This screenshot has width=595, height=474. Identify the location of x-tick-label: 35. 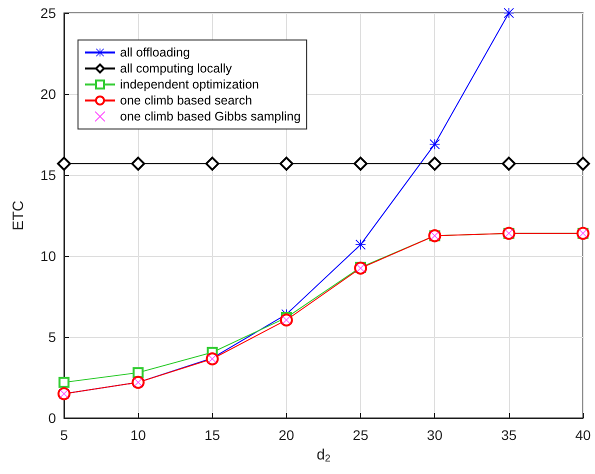
(509, 435).